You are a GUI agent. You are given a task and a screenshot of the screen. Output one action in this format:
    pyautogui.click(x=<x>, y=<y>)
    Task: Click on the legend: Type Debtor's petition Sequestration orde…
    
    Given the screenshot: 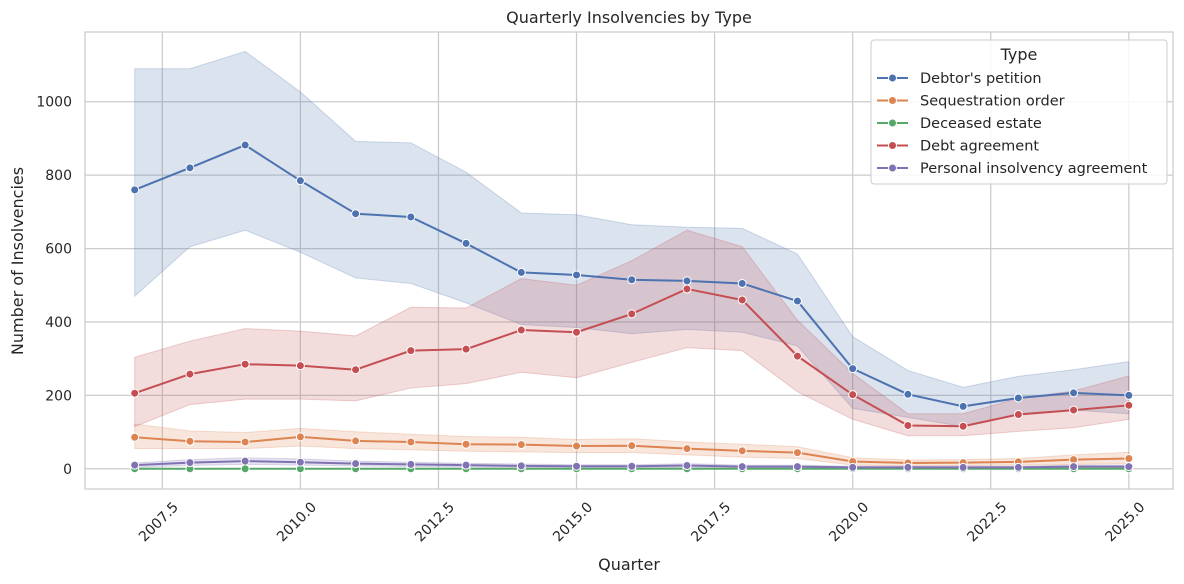 What is the action you would take?
    pyautogui.click(x=1019, y=112)
    